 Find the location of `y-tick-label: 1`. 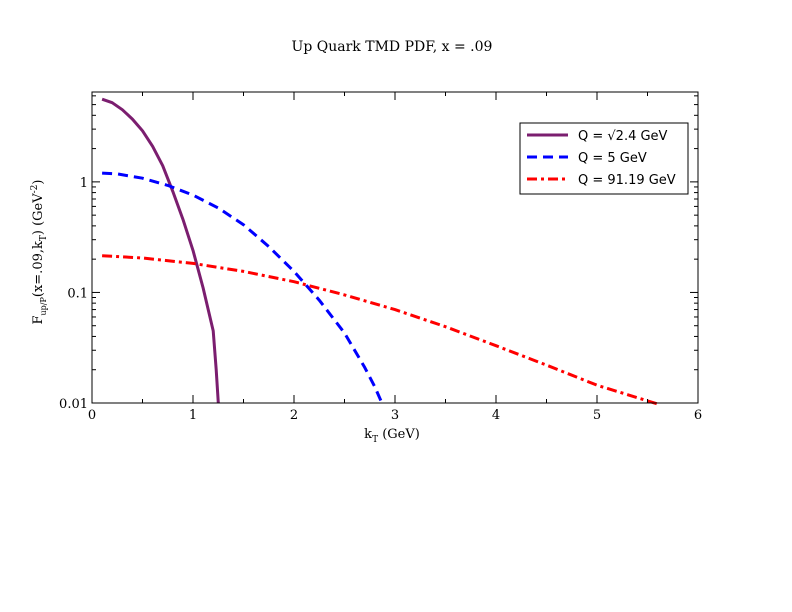

y-tick-label: 1 is located at coordinates (84, 183).